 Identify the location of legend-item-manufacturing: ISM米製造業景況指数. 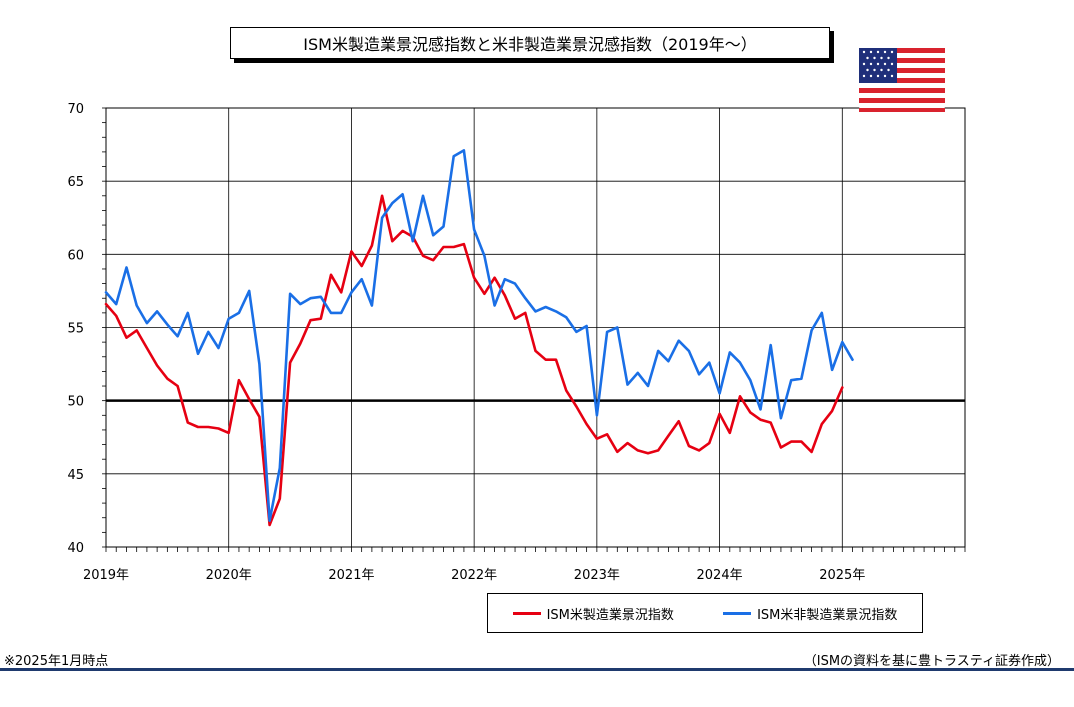
(593, 613).